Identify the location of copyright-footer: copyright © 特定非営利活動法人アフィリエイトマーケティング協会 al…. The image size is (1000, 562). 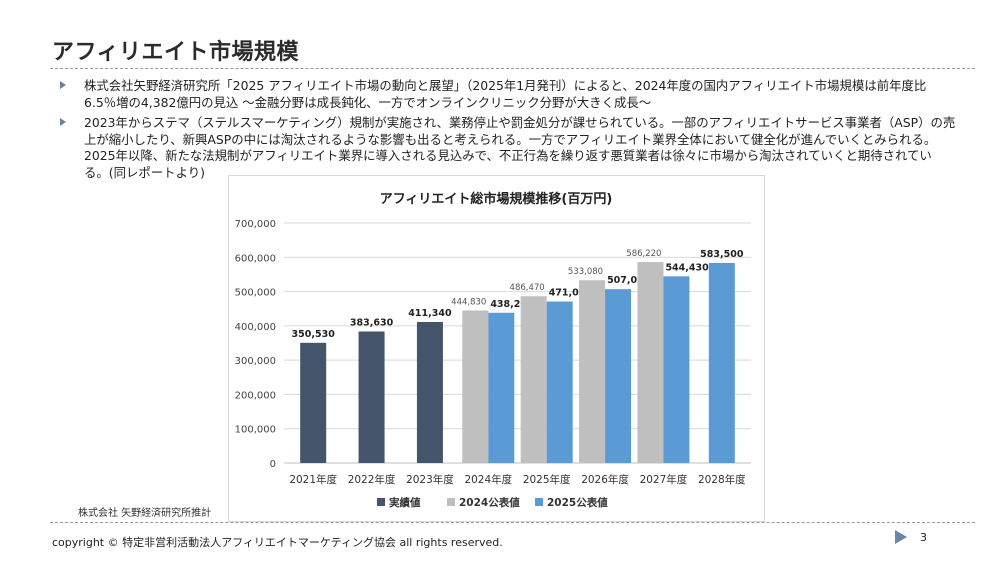
(277, 542).